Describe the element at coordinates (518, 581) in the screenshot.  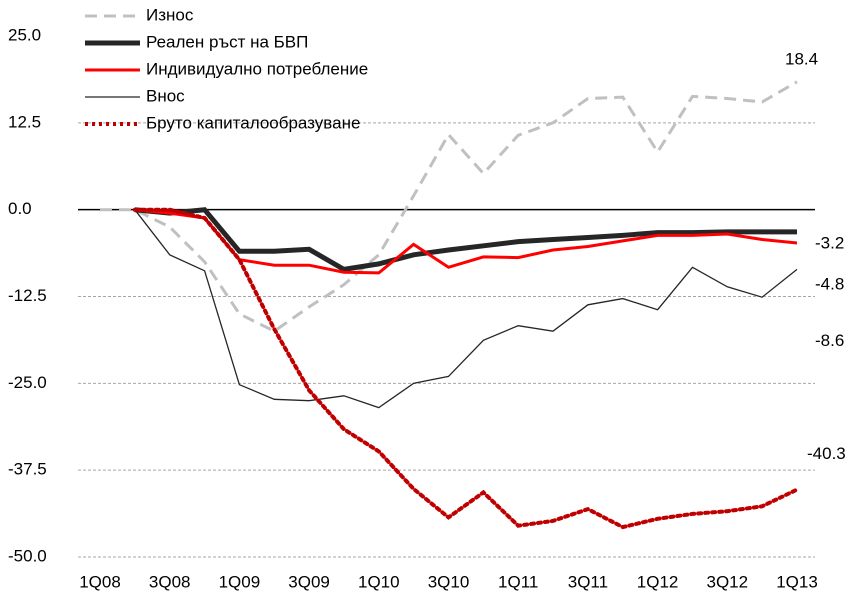
I see `x-tick-label: 1Q11` at that location.